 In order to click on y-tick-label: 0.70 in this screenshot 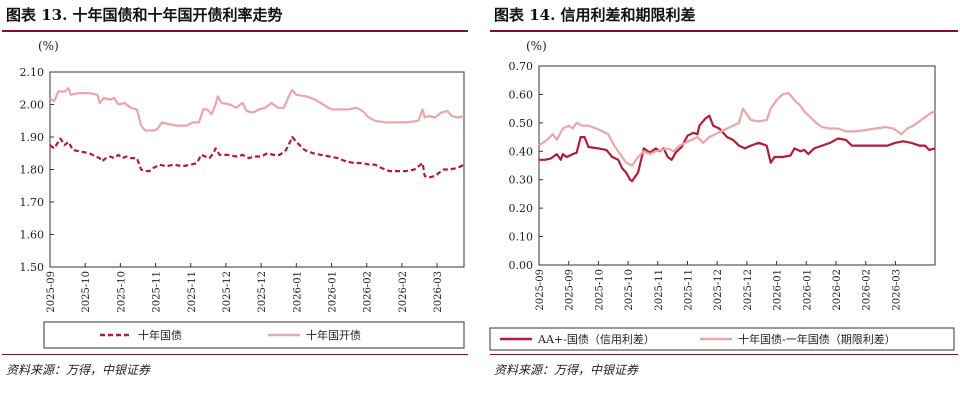, I will do `click(521, 66)`.